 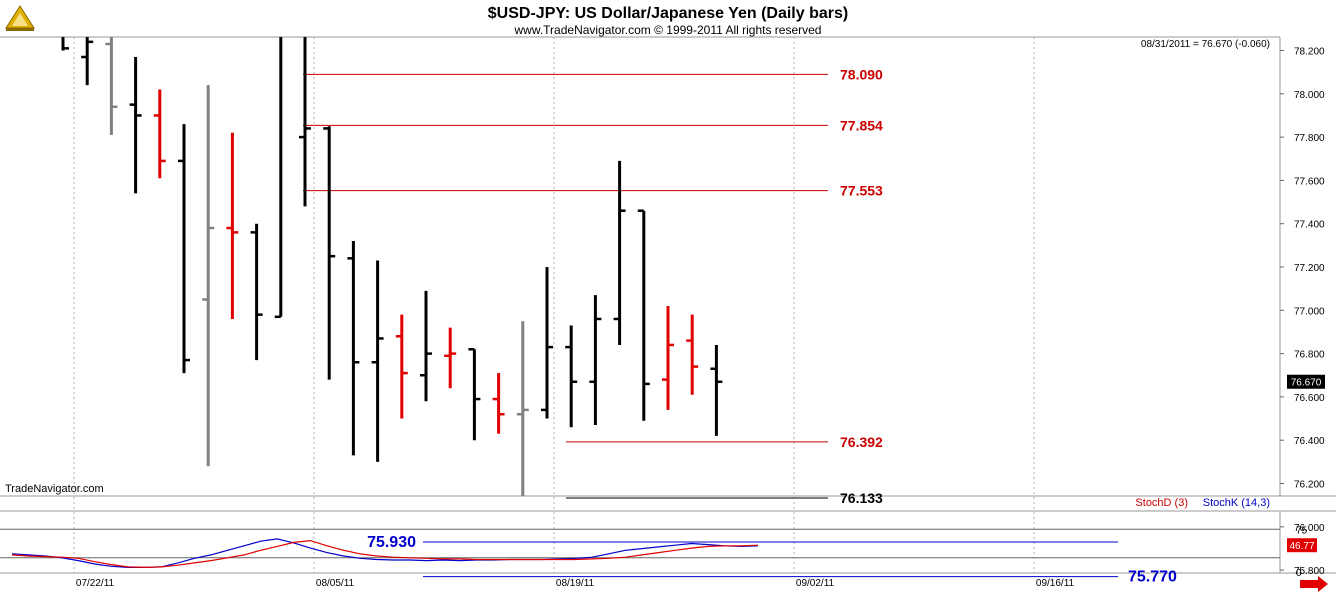 I want to click on x-tick-label: 08/19/11, so click(x=575, y=583).